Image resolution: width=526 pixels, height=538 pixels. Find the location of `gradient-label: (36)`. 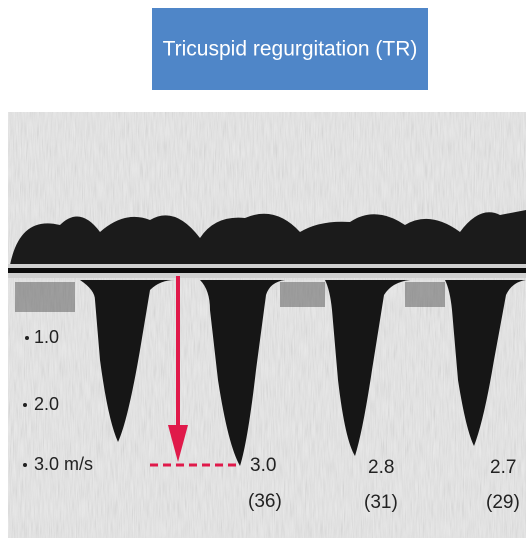

gradient-label: (36) is located at coordinates (265, 501).